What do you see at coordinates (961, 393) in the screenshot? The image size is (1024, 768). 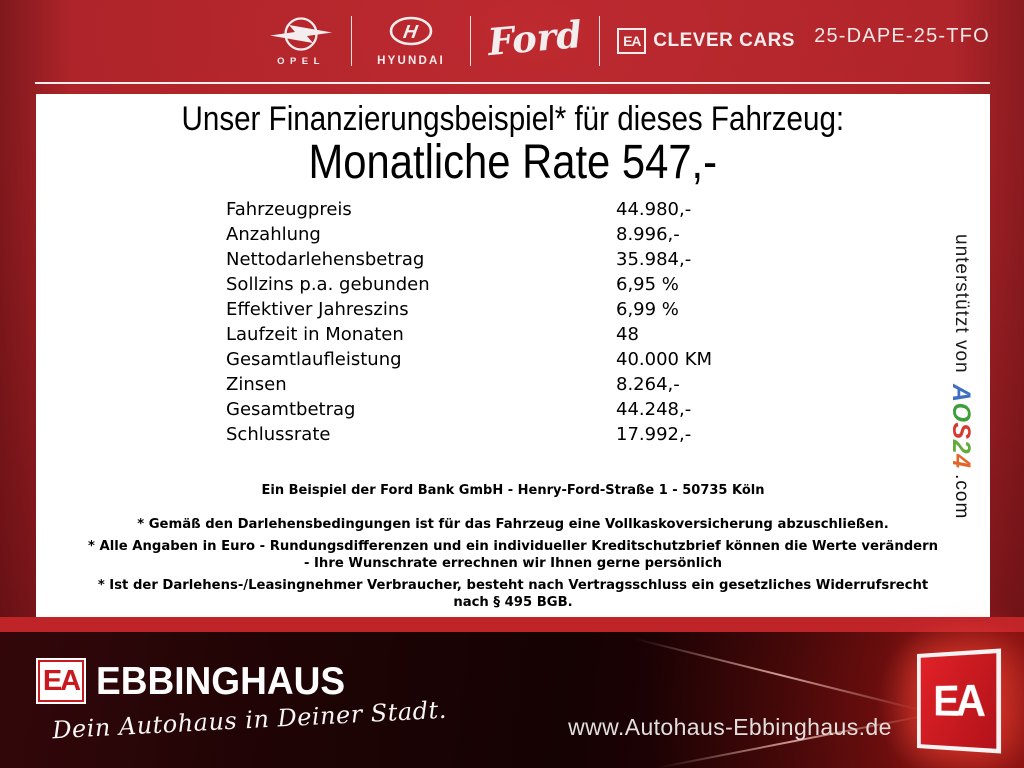 I see `aos24-letter: A` at bounding box center [961, 393].